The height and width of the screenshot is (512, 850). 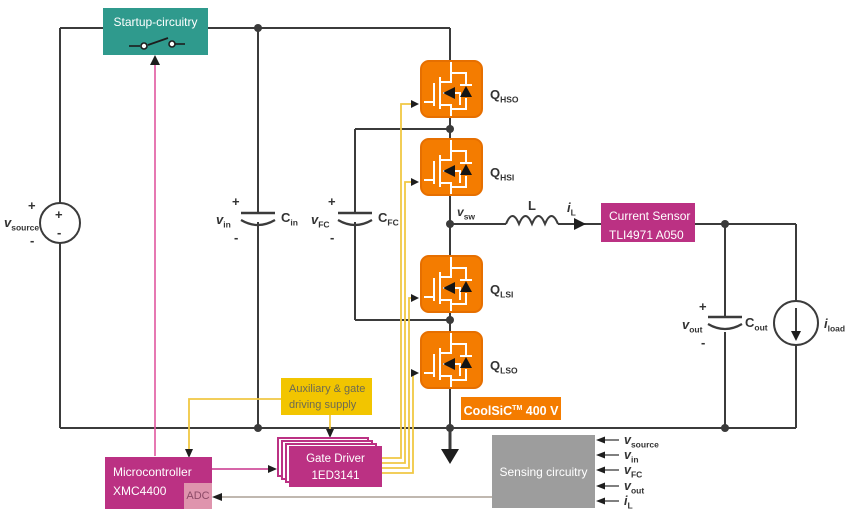 I want to click on vfc-label: vFC, so click(x=320, y=221).